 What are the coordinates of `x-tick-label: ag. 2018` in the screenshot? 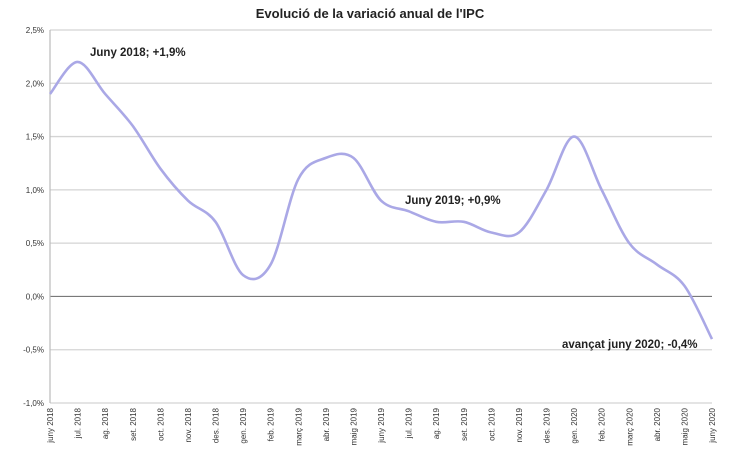 It's located at (105, 423).